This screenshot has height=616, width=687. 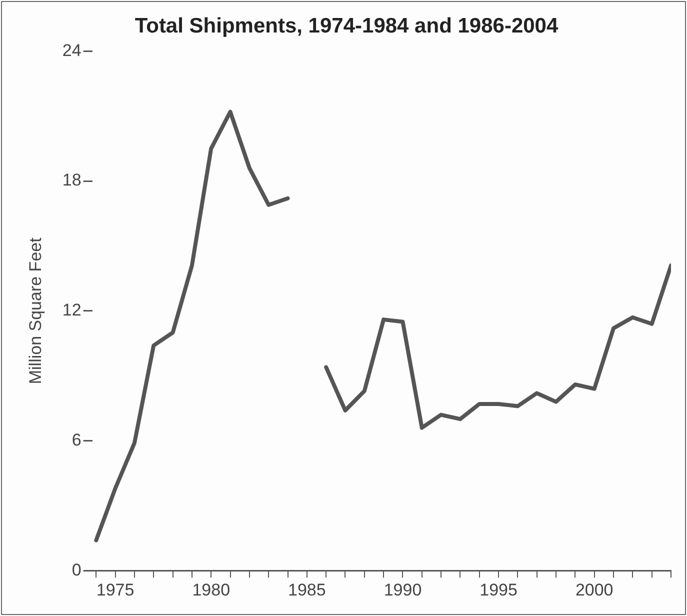 What do you see at coordinates (72, 180) in the screenshot?
I see `y-tick-label: 18` at bounding box center [72, 180].